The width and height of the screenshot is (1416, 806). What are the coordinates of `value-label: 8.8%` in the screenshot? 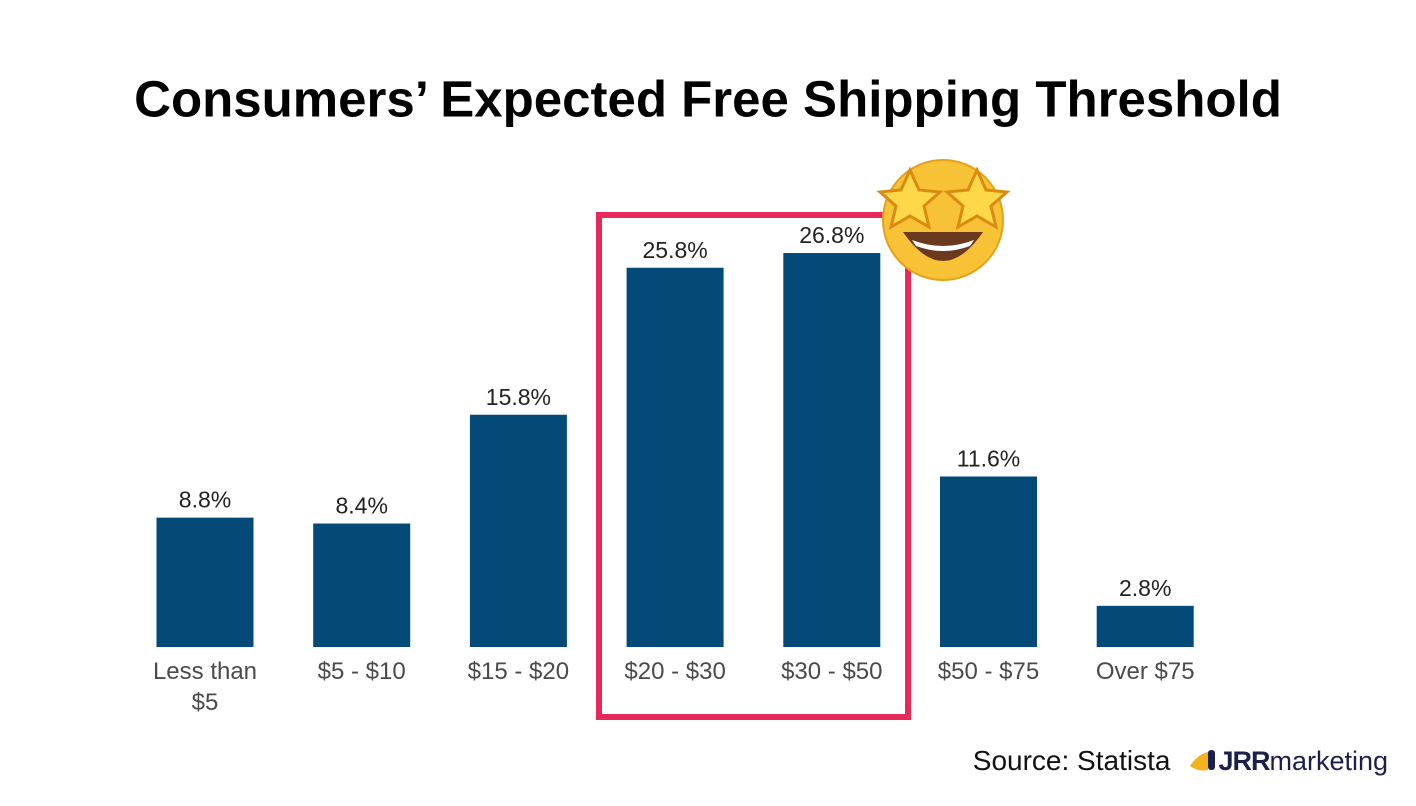 It's located at (205, 500).